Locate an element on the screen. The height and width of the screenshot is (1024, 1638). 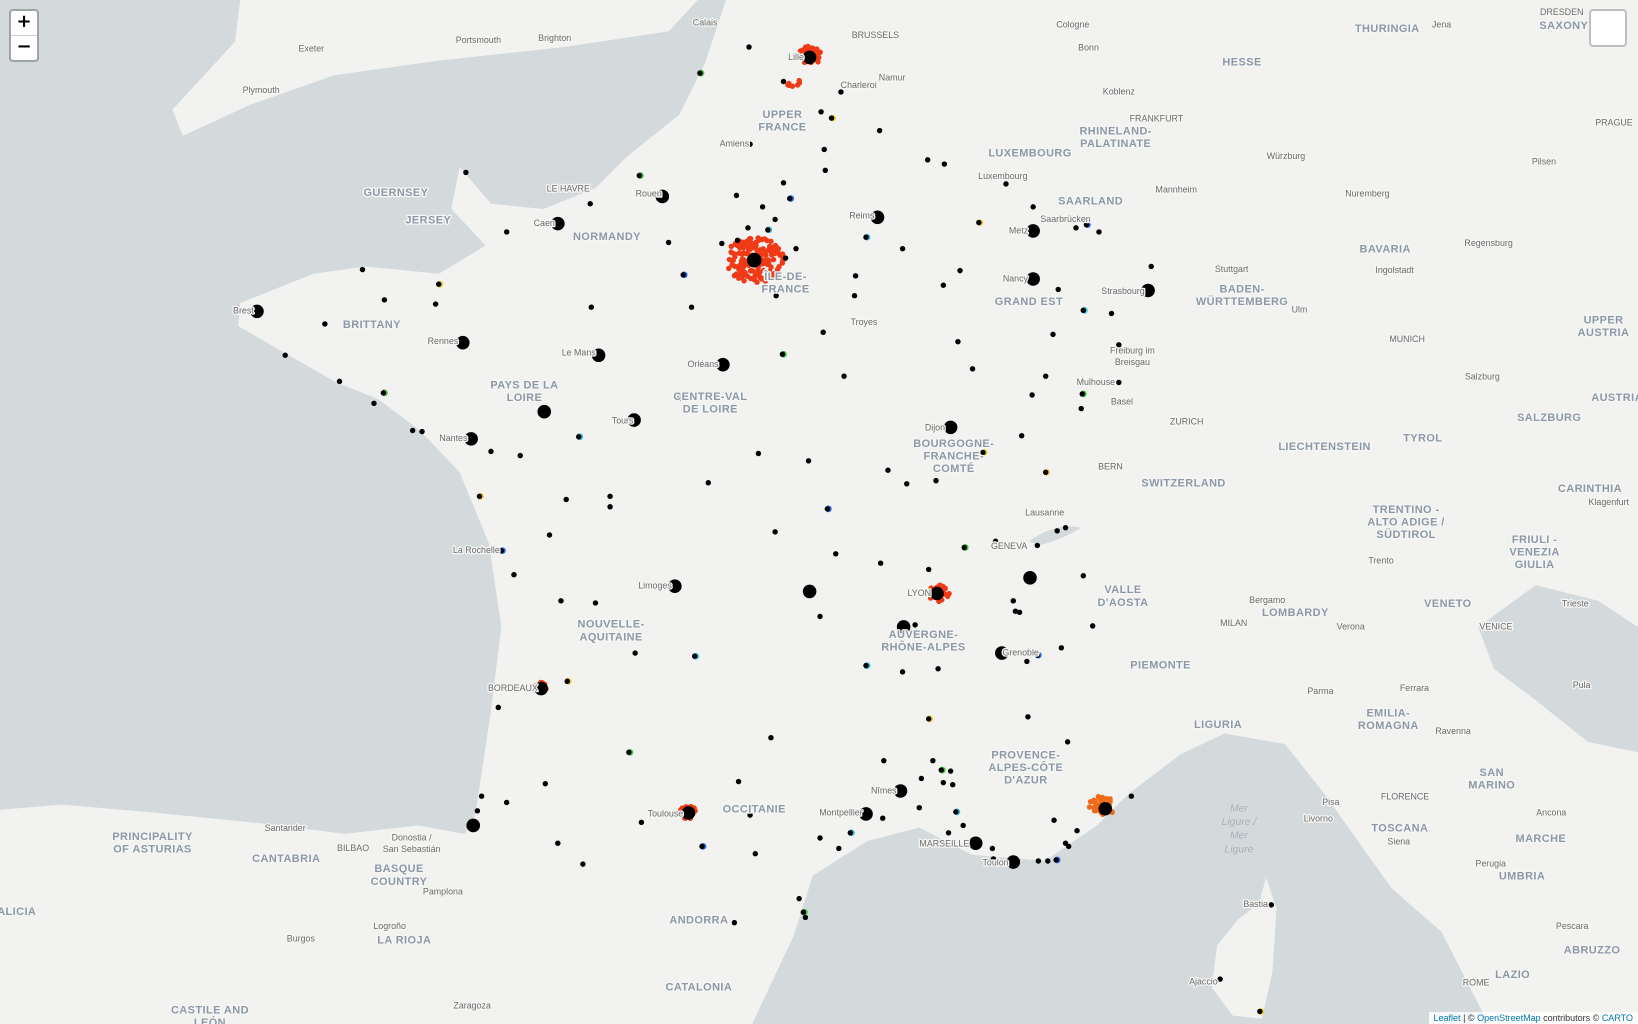
leaflet-link: Leaflet is located at coordinates (1447, 1018).